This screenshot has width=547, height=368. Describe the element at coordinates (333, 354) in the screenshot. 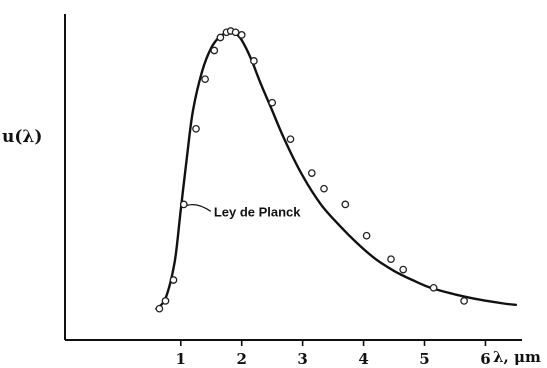

I see `x-ticks: 1 2 3 4 5 6` at that location.